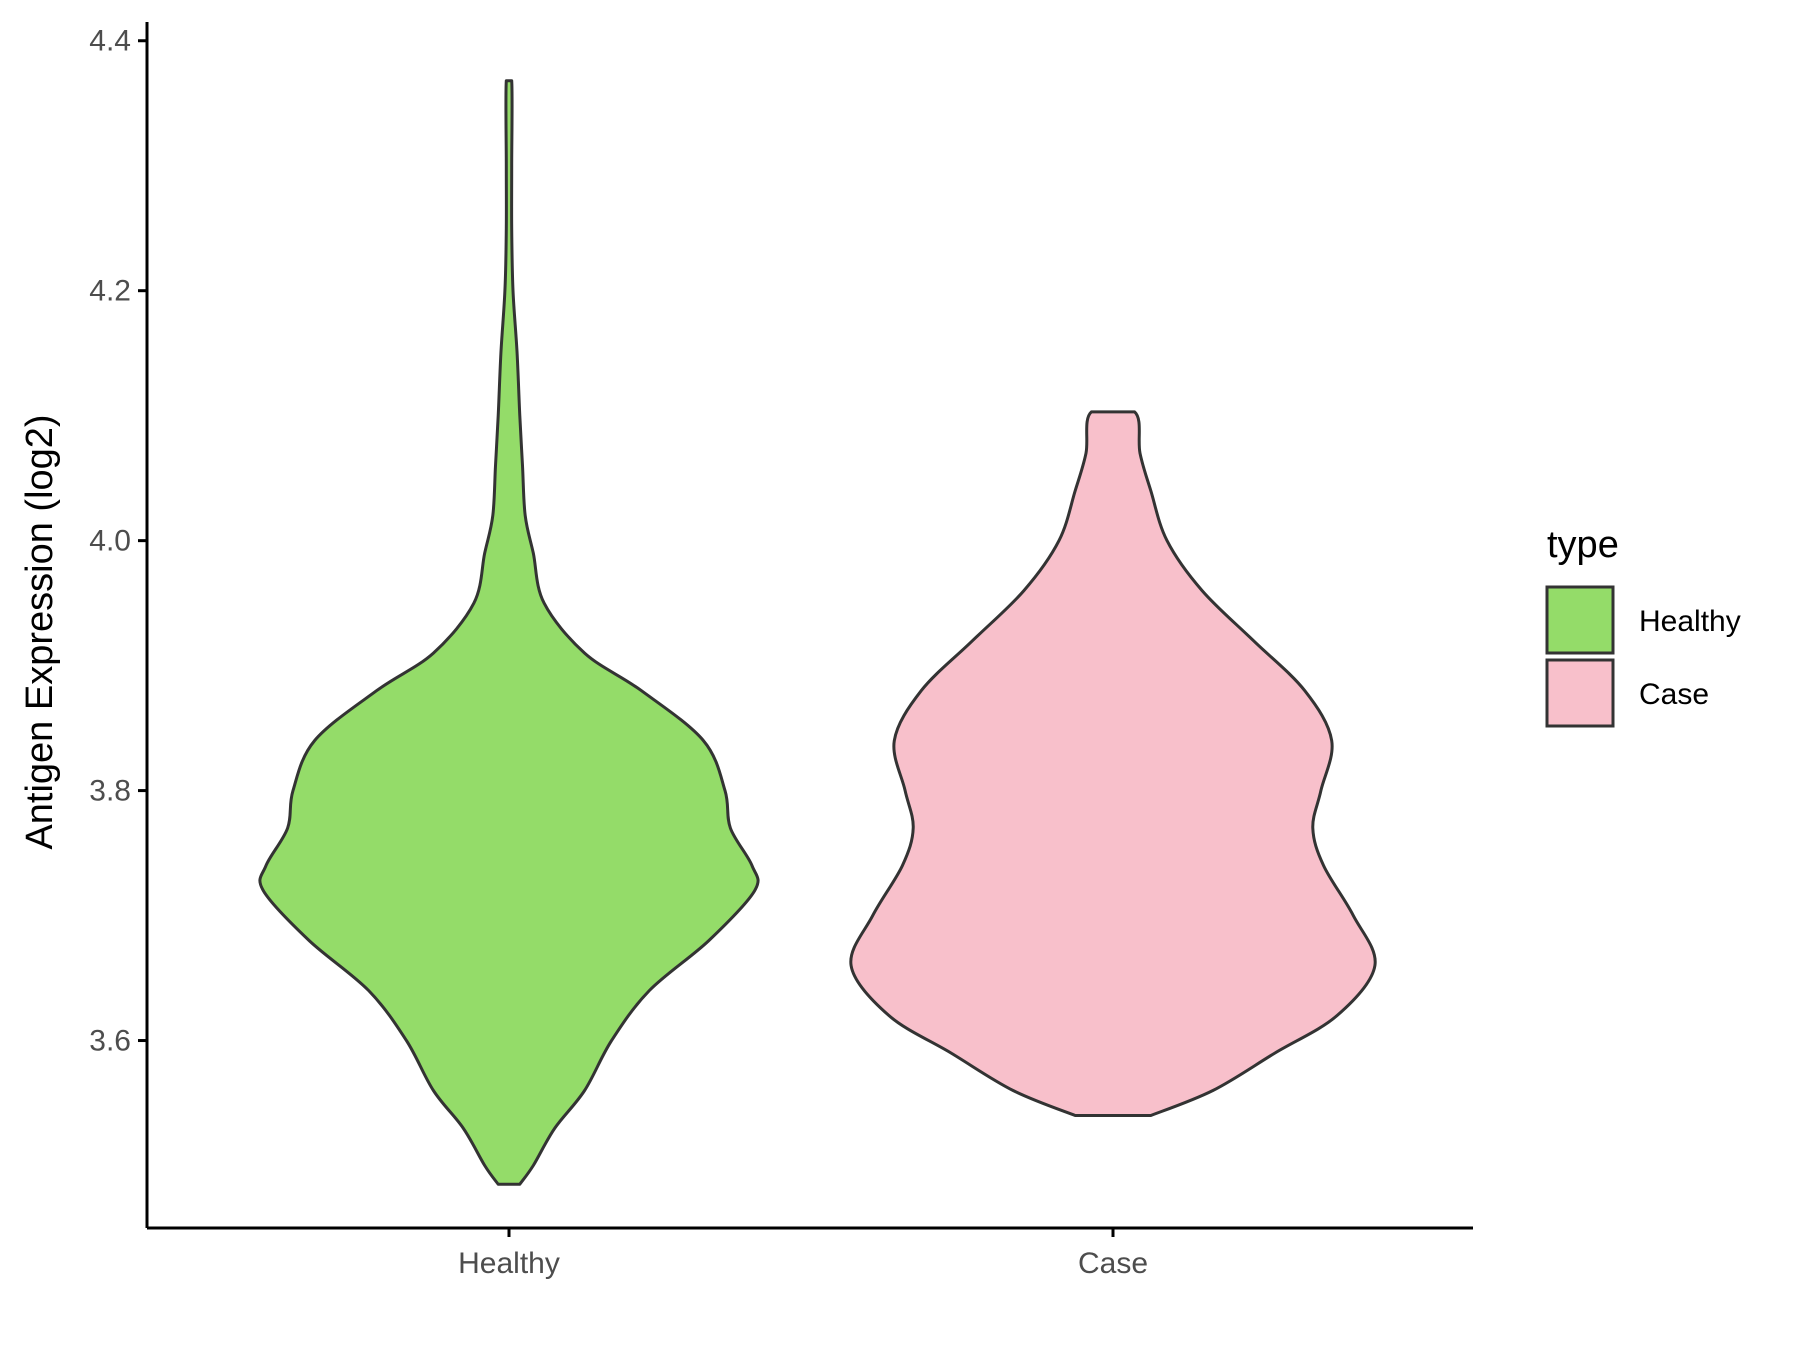 Image resolution: width=1800 pixels, height=1350 pixels. What do you see at coordinates (110, 791) in the screenshot?
I see `y-tick-label: 3.8` at bounding box center [110, 791].